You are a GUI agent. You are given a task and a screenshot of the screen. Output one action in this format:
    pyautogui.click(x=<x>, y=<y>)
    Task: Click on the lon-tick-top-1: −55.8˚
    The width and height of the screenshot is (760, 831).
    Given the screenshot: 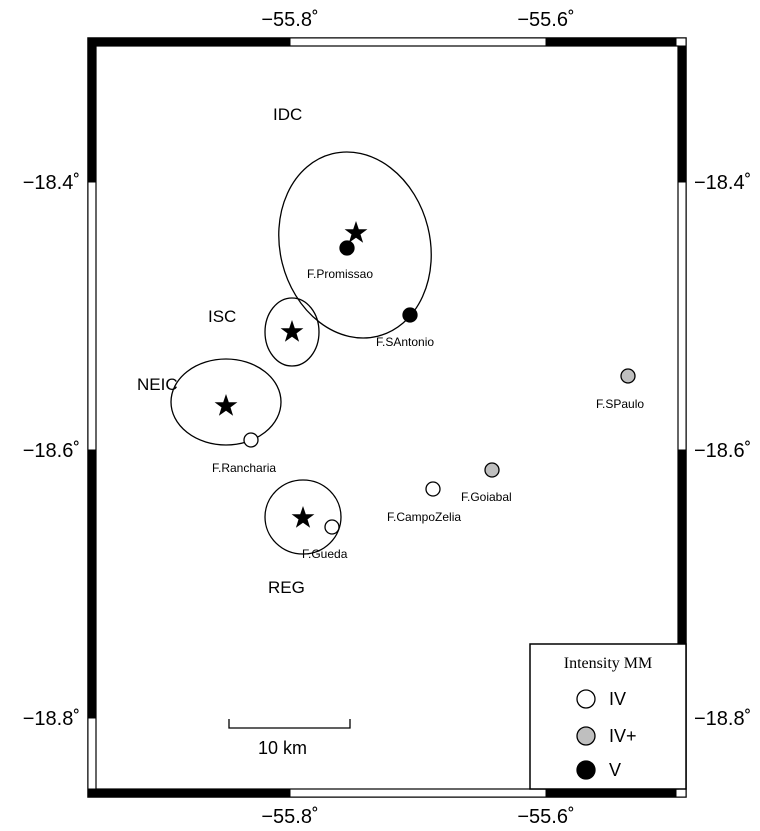 What is the action you would take?
    pyautogui.click(x=289, y=20)
    